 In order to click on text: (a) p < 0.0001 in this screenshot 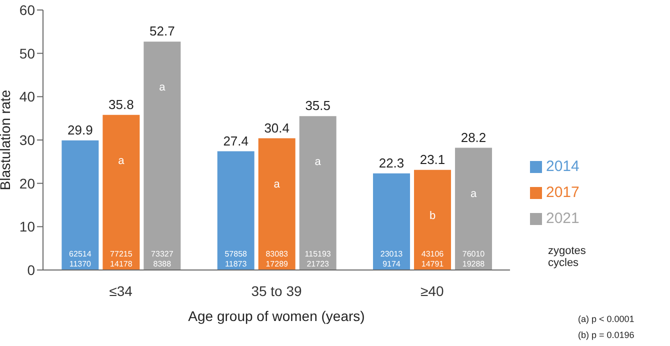, I will do `click(606, 319)`.